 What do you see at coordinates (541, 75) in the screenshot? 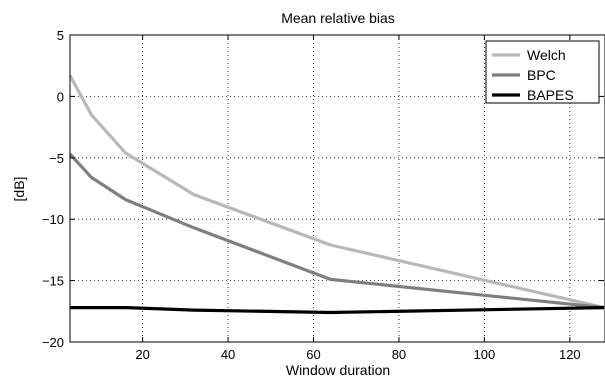
I see `legend-label-bpc: BPC` at bounding box center [541, 75].